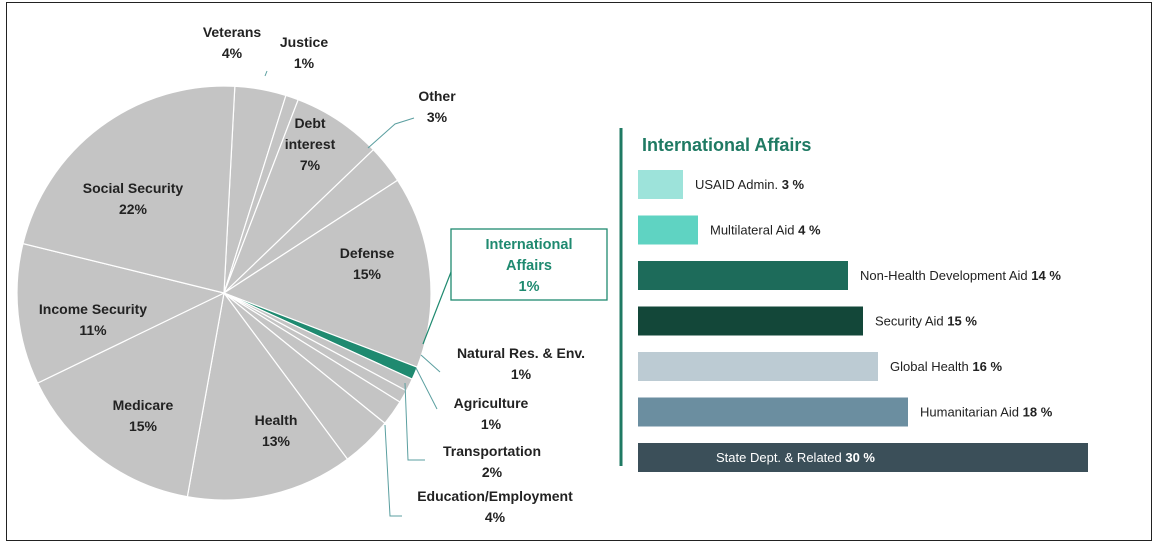  What do you see at coordinates (267, 396) in the screenshot?
I see `pie-slice-health` at bounding box center [267, 396].